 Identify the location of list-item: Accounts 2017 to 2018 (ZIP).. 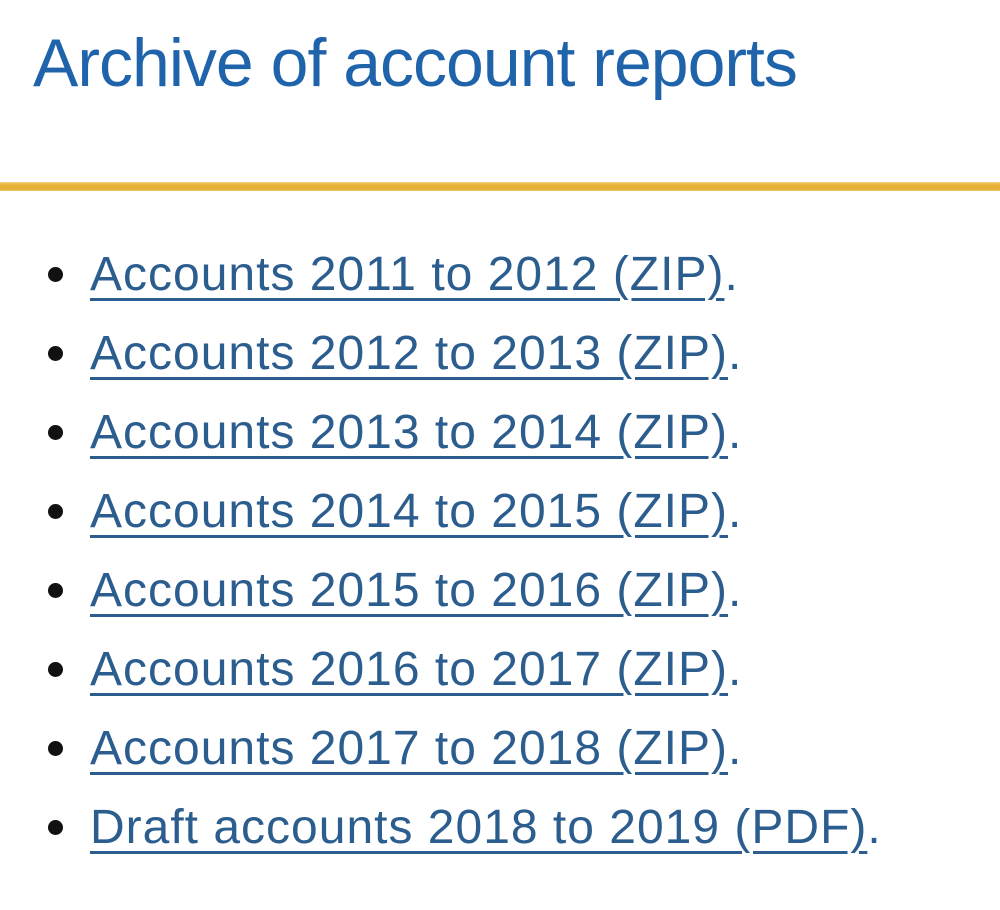
(441, 748).